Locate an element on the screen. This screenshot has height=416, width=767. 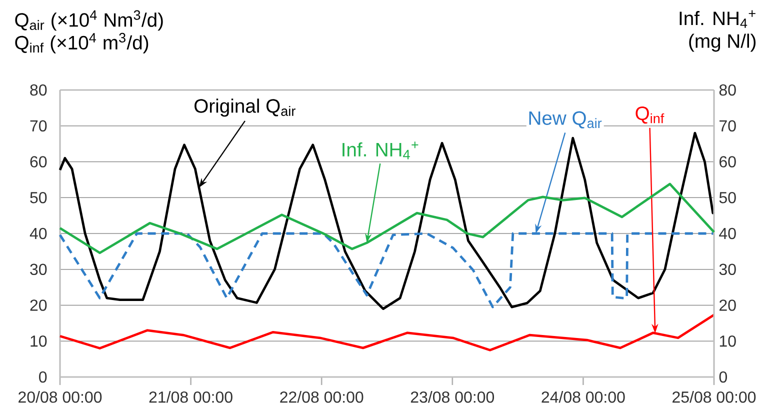
y2-tick-label: 30 is located at coordinates (727, 270).